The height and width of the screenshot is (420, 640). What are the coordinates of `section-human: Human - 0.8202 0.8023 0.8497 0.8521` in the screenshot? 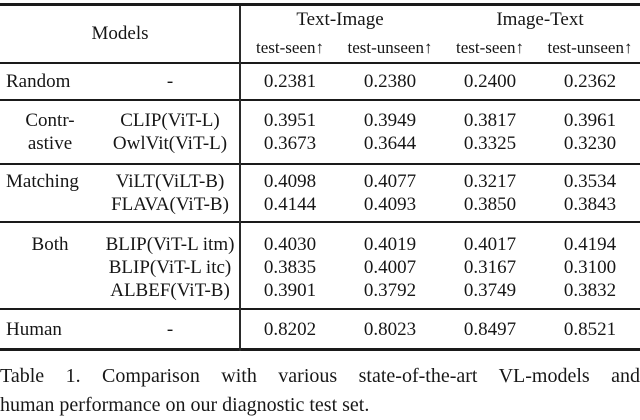 It's located at (320, 329).